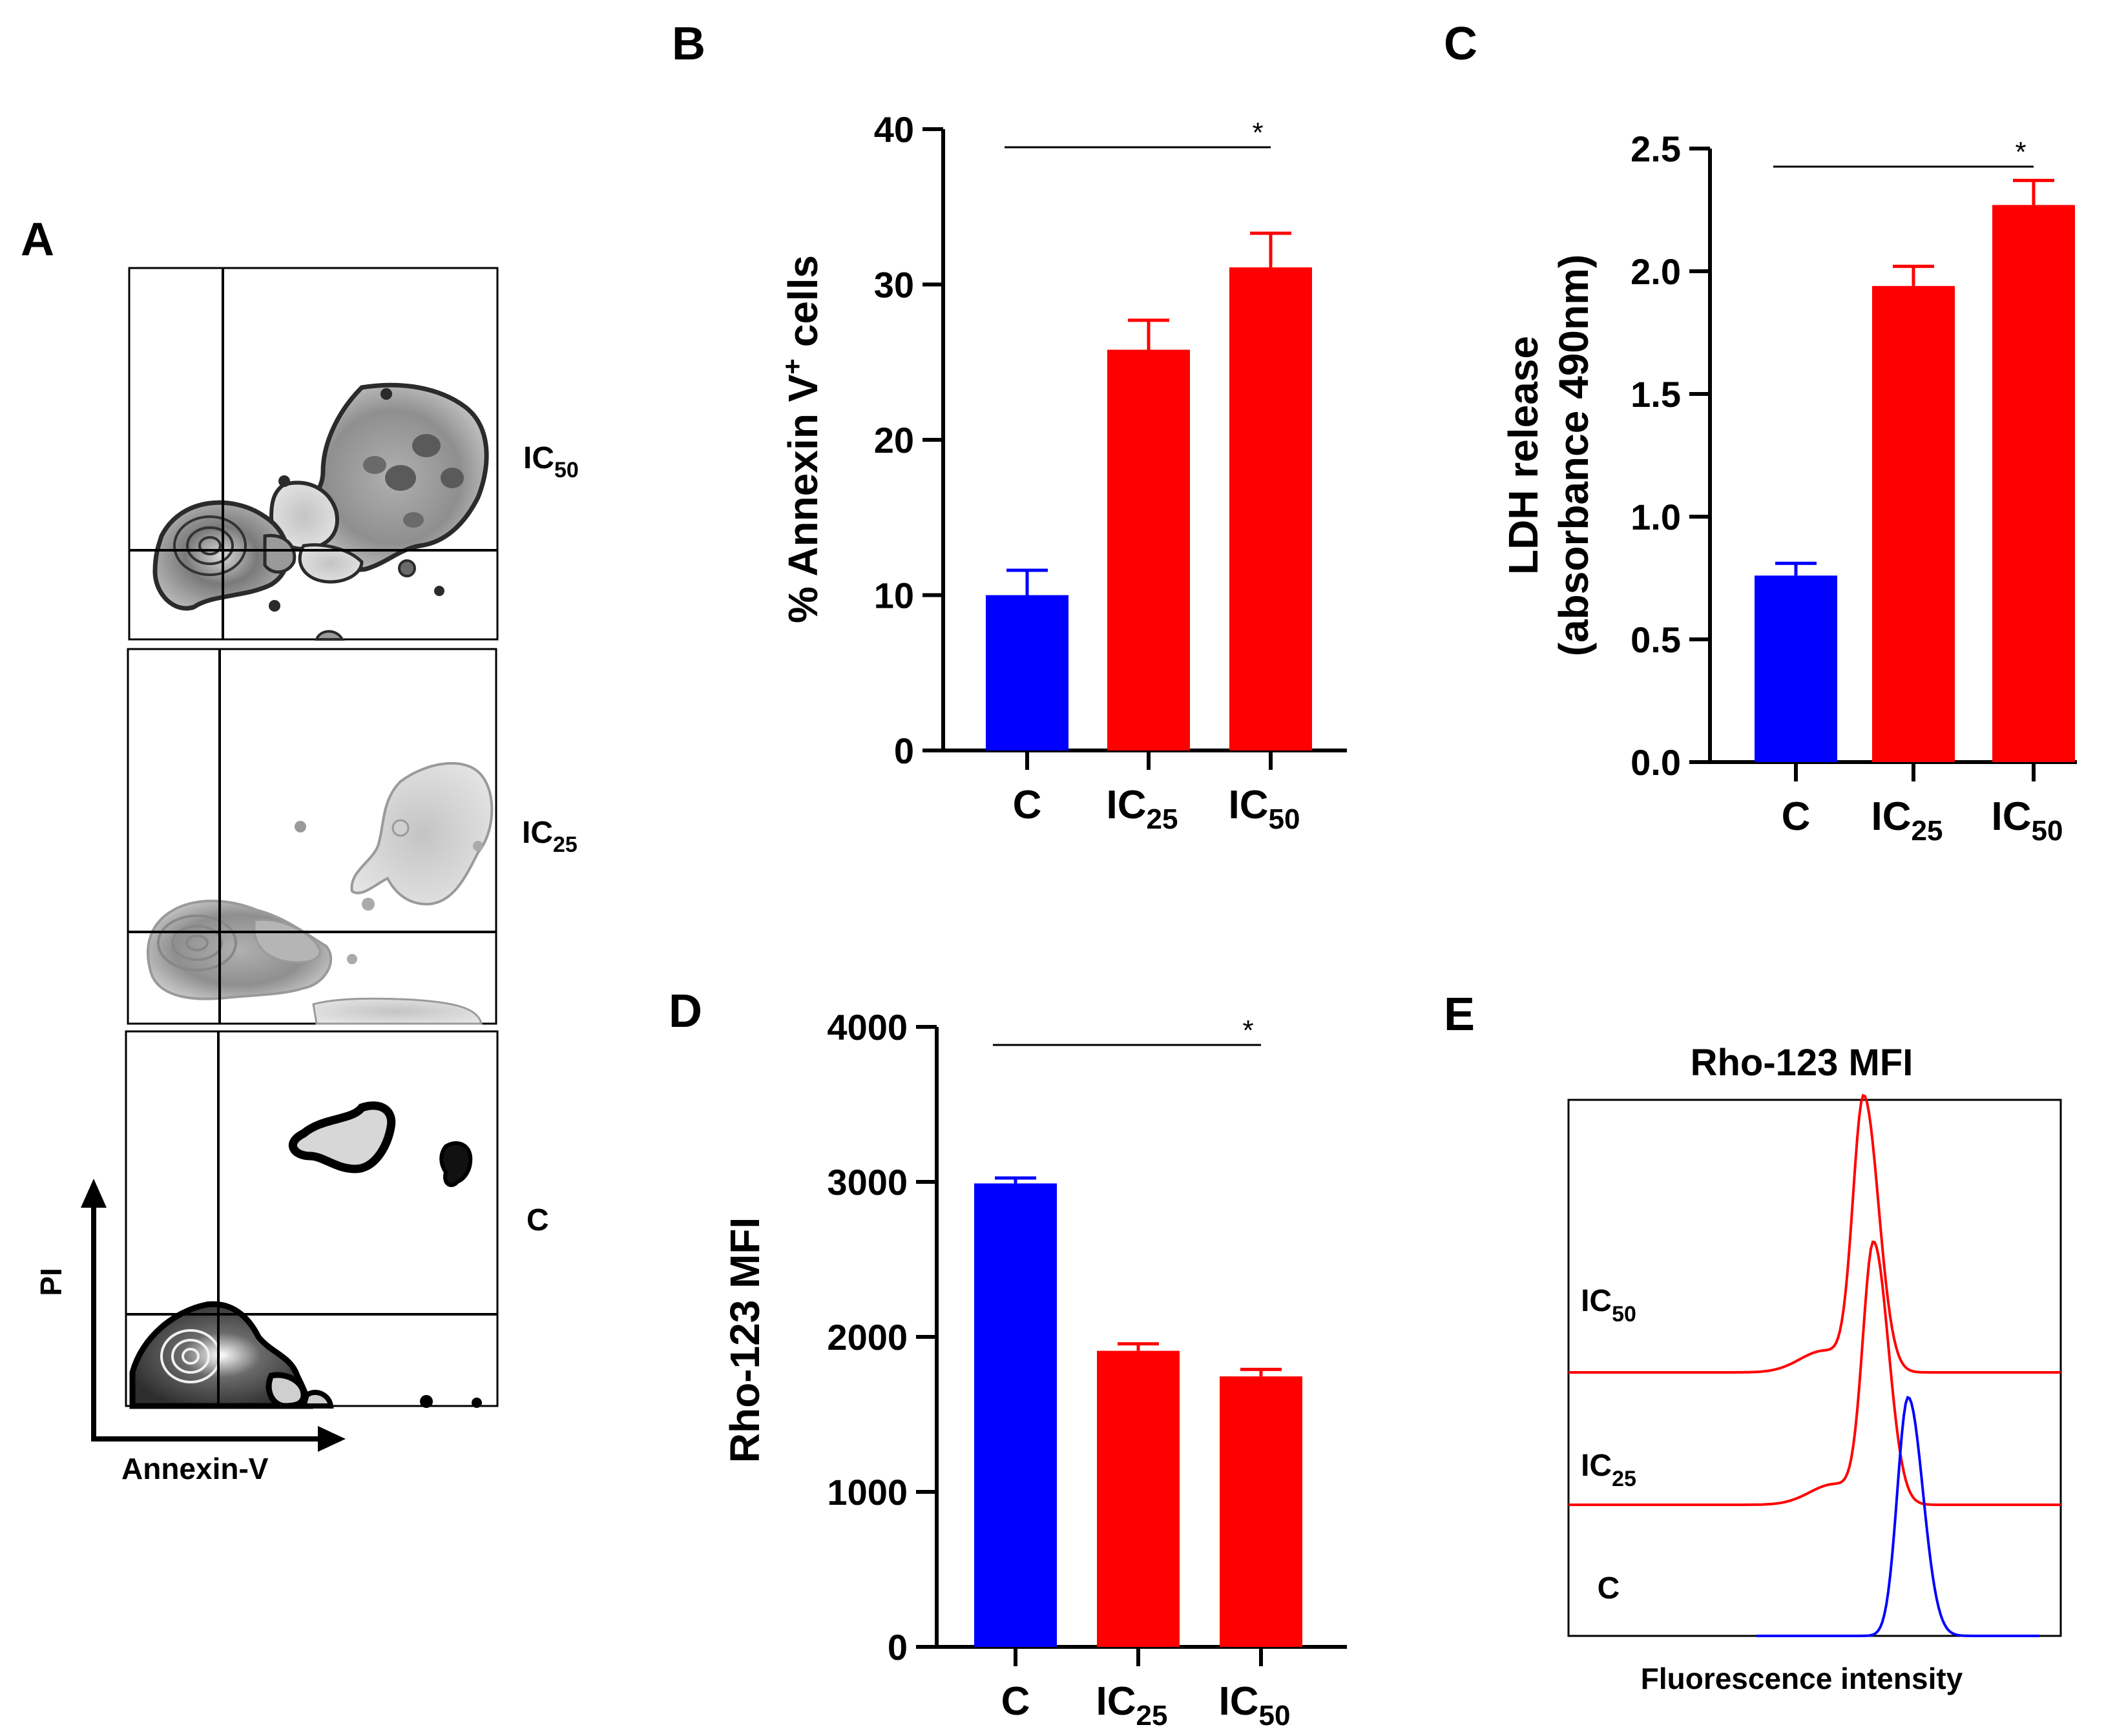 Image resolution: width=2126 pixels, height=1736 pixels. I want to click on histogram-series-label: IC25, so click(1608, 1470).